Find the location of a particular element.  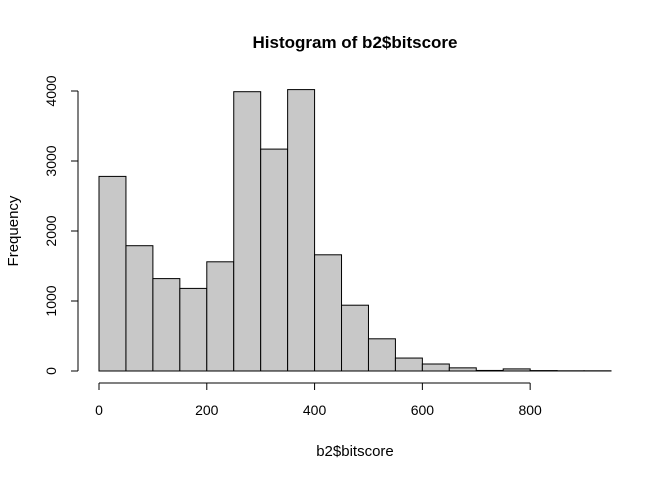

y-axis: 0 1000 2000 3000 4000 is located at coordinates (60, 225).